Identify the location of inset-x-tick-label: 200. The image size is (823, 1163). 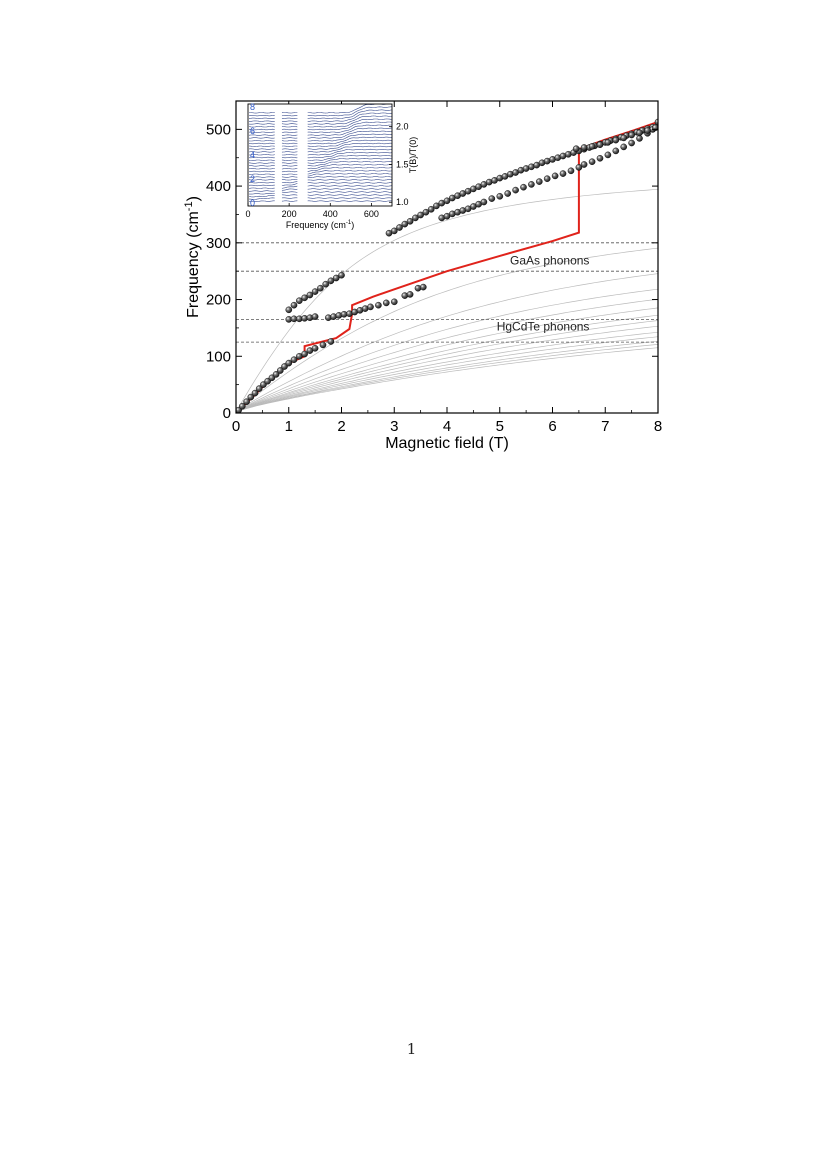
(289, 214).